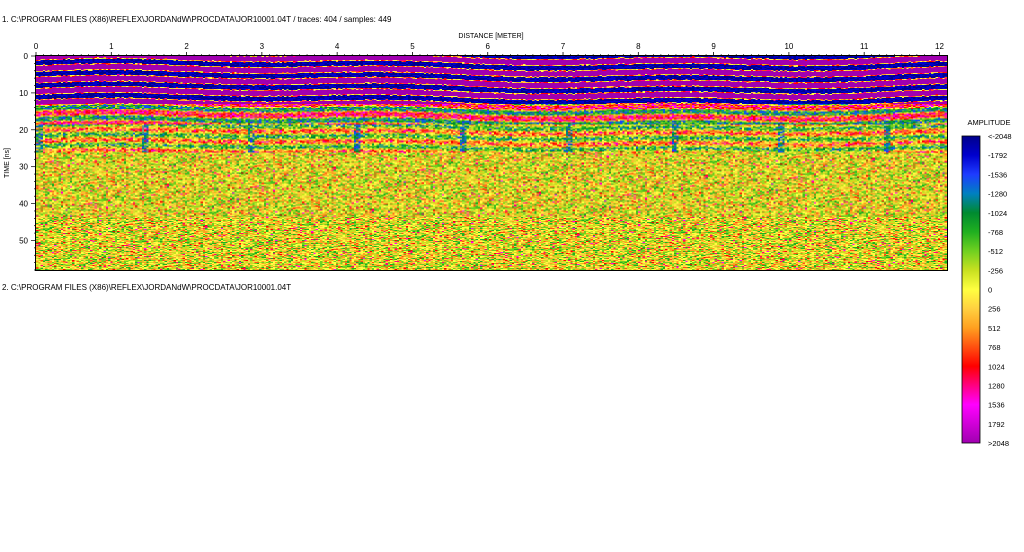 The width and height of the screenshot is (1024, 552). Describe the element at coordinates (7, 163) in the screenshot. I see `y-axis-label: TIME [ns]` at that location.